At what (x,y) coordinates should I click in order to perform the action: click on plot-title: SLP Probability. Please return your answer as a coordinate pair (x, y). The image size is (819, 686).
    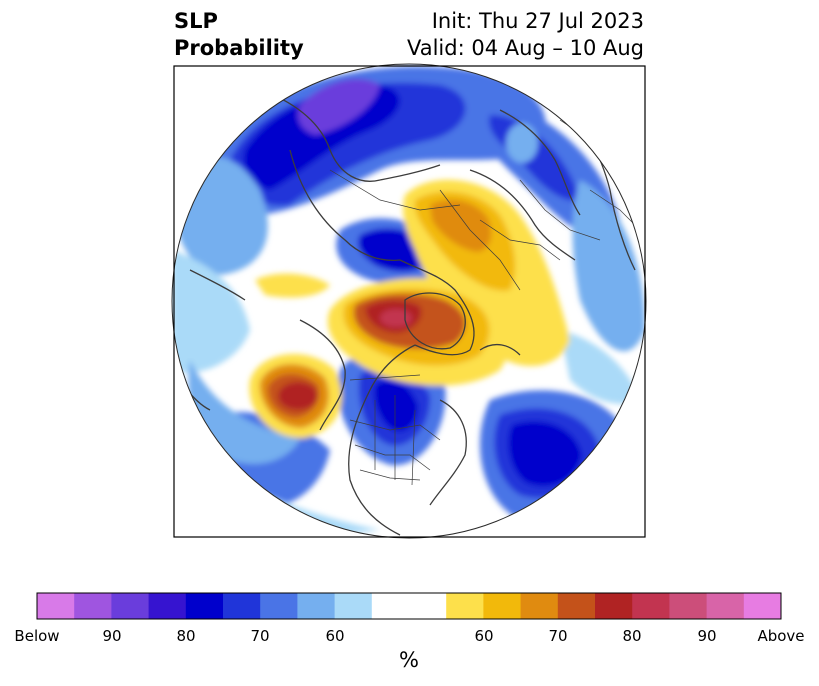
    Looking at the image, I should click on (239, 35).